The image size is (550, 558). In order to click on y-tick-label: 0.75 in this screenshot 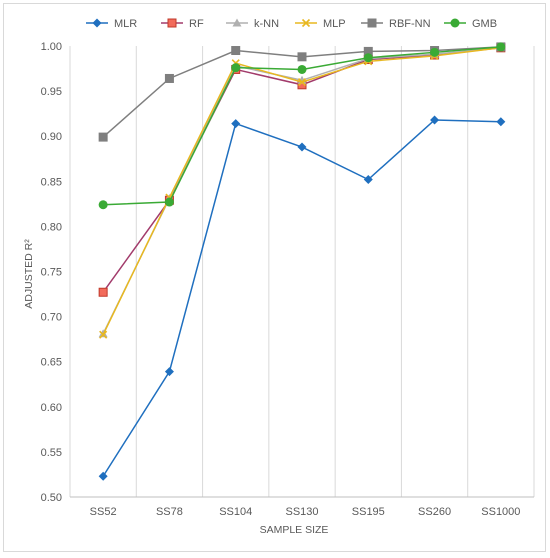, I will do `click(51, 273)`.